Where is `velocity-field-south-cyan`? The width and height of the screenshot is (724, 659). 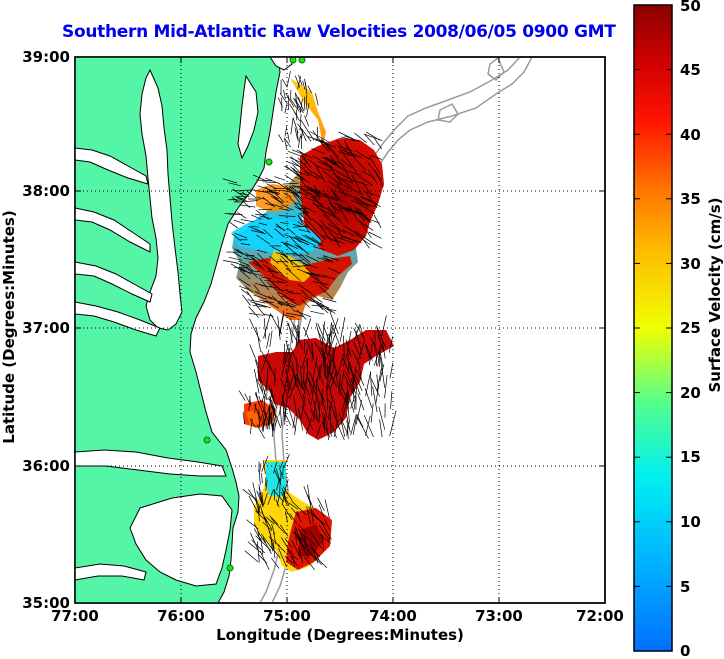
velocity-field-south-cyan is located at coordinates (276, 480).